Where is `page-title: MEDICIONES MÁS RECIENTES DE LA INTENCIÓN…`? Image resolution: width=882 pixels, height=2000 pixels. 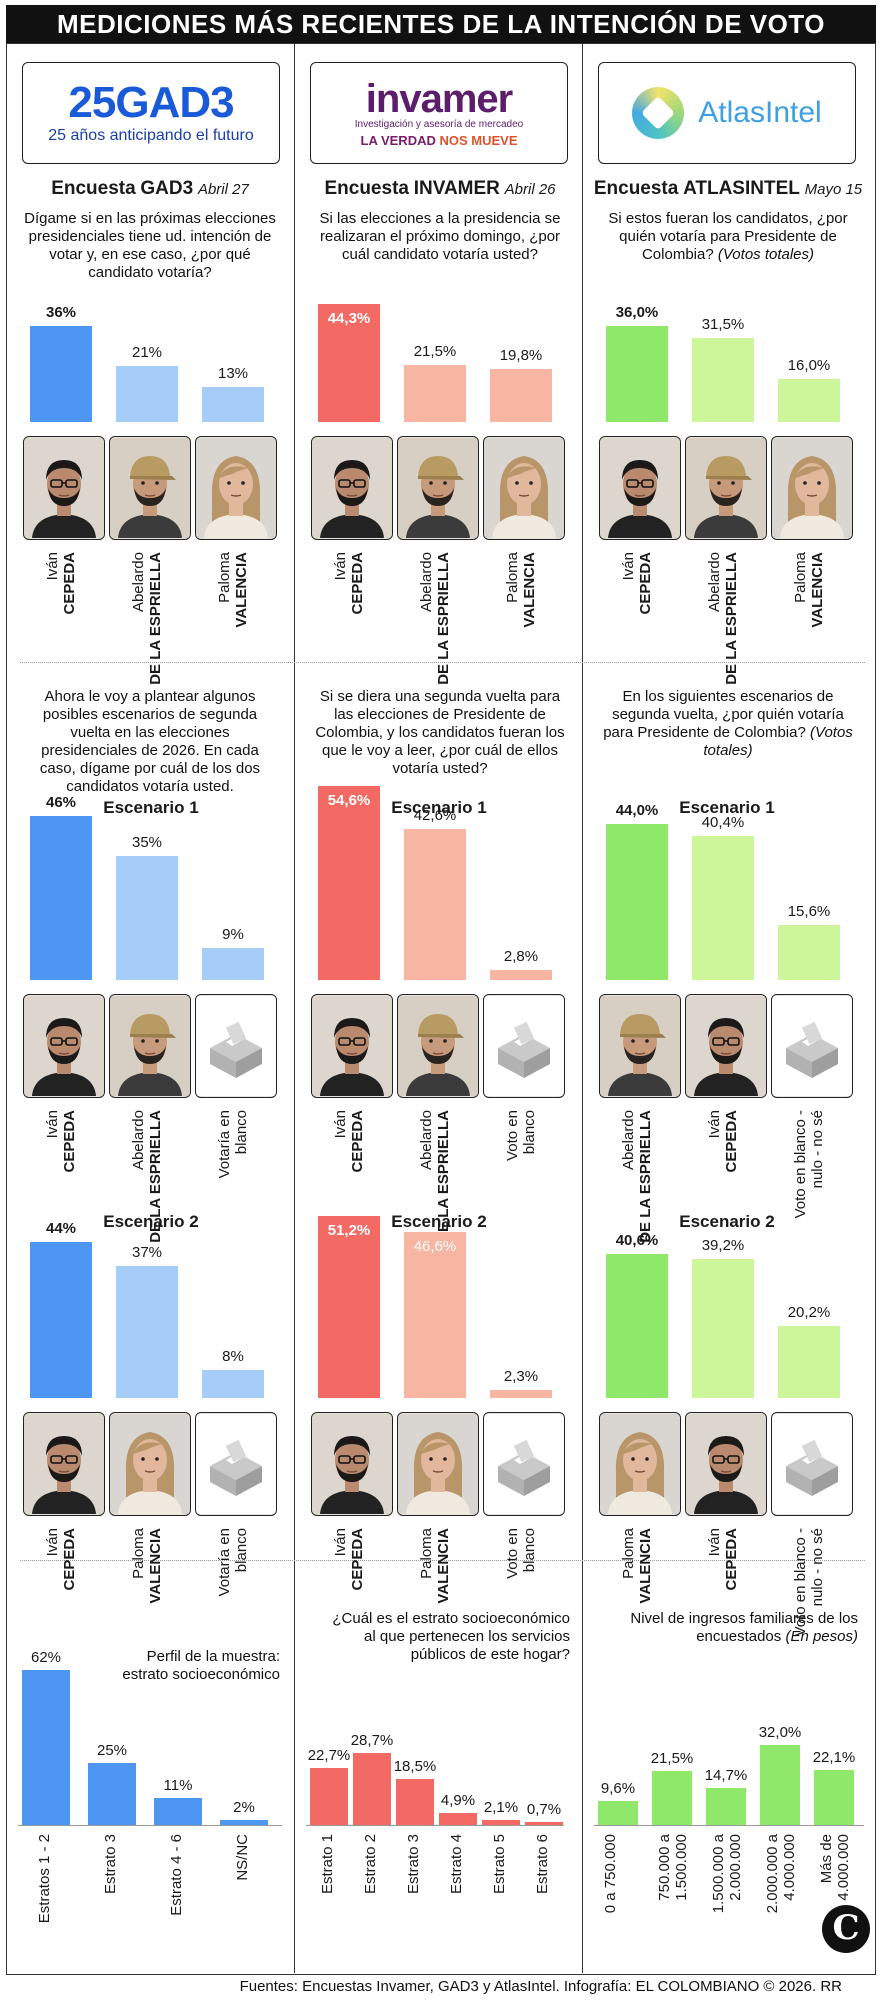 page-title: MEDICIONES MÁS RECIENTES DE LA INTENCIÓN… is located at coordinates (441, 24).